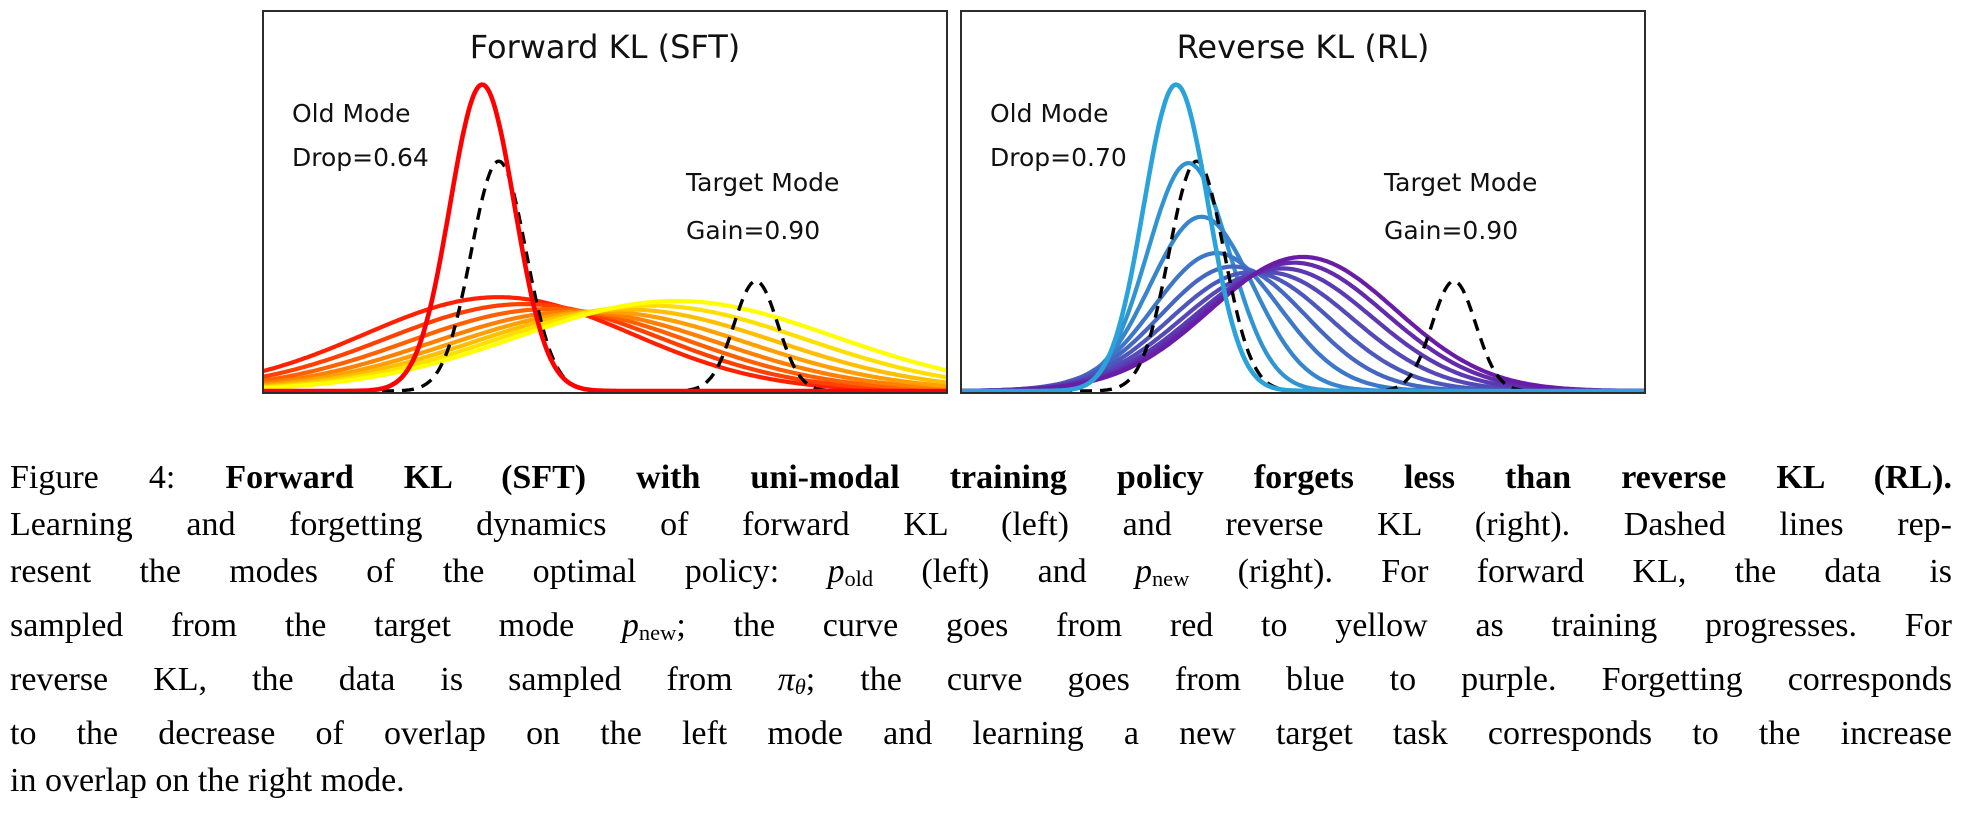  I want to click on forward-kl-curves, so click(605, 238).